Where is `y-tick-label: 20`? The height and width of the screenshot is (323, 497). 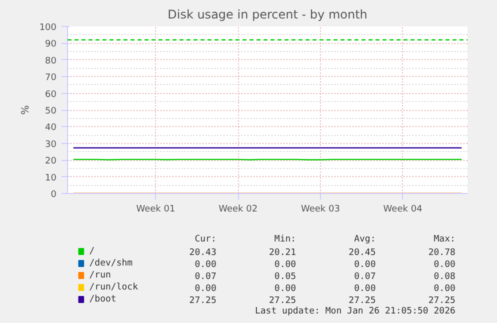
y-tick-label: 20 is located at coordinates (51, 161).